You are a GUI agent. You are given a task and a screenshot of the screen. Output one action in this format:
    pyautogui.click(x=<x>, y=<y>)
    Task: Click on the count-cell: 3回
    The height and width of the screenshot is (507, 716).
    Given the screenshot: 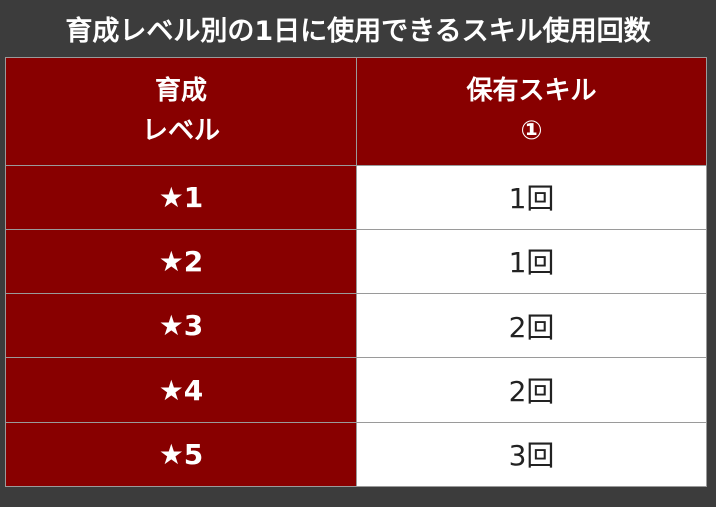 What is the action you would take?
    pyautogui.click(x=531, y=454)
    